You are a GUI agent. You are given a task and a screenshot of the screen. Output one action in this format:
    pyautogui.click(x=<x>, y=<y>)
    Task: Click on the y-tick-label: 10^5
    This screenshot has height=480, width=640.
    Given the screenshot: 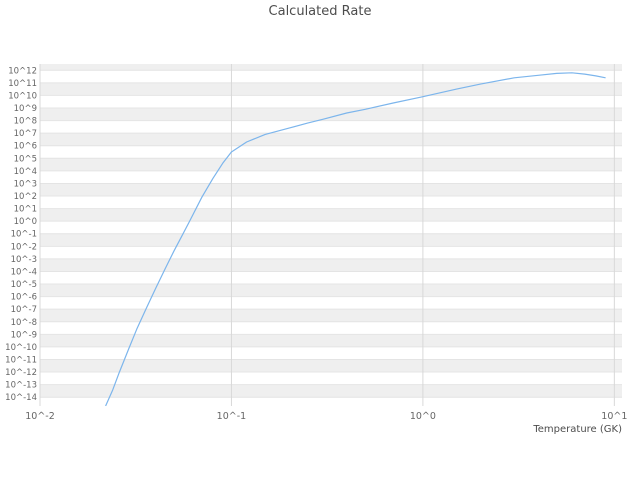 What is the action you would take?
    pyautogui.click(x=25, y=159)
    